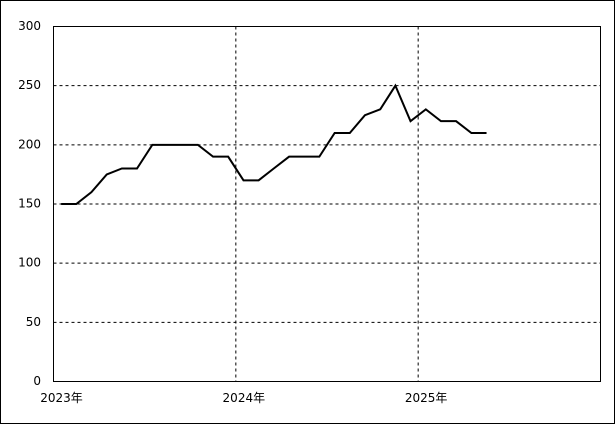  What do you see at coordinates (426, 398) in the screenshot?
I see `x-tick-label: 2025年` at bounding box center [426, 398].